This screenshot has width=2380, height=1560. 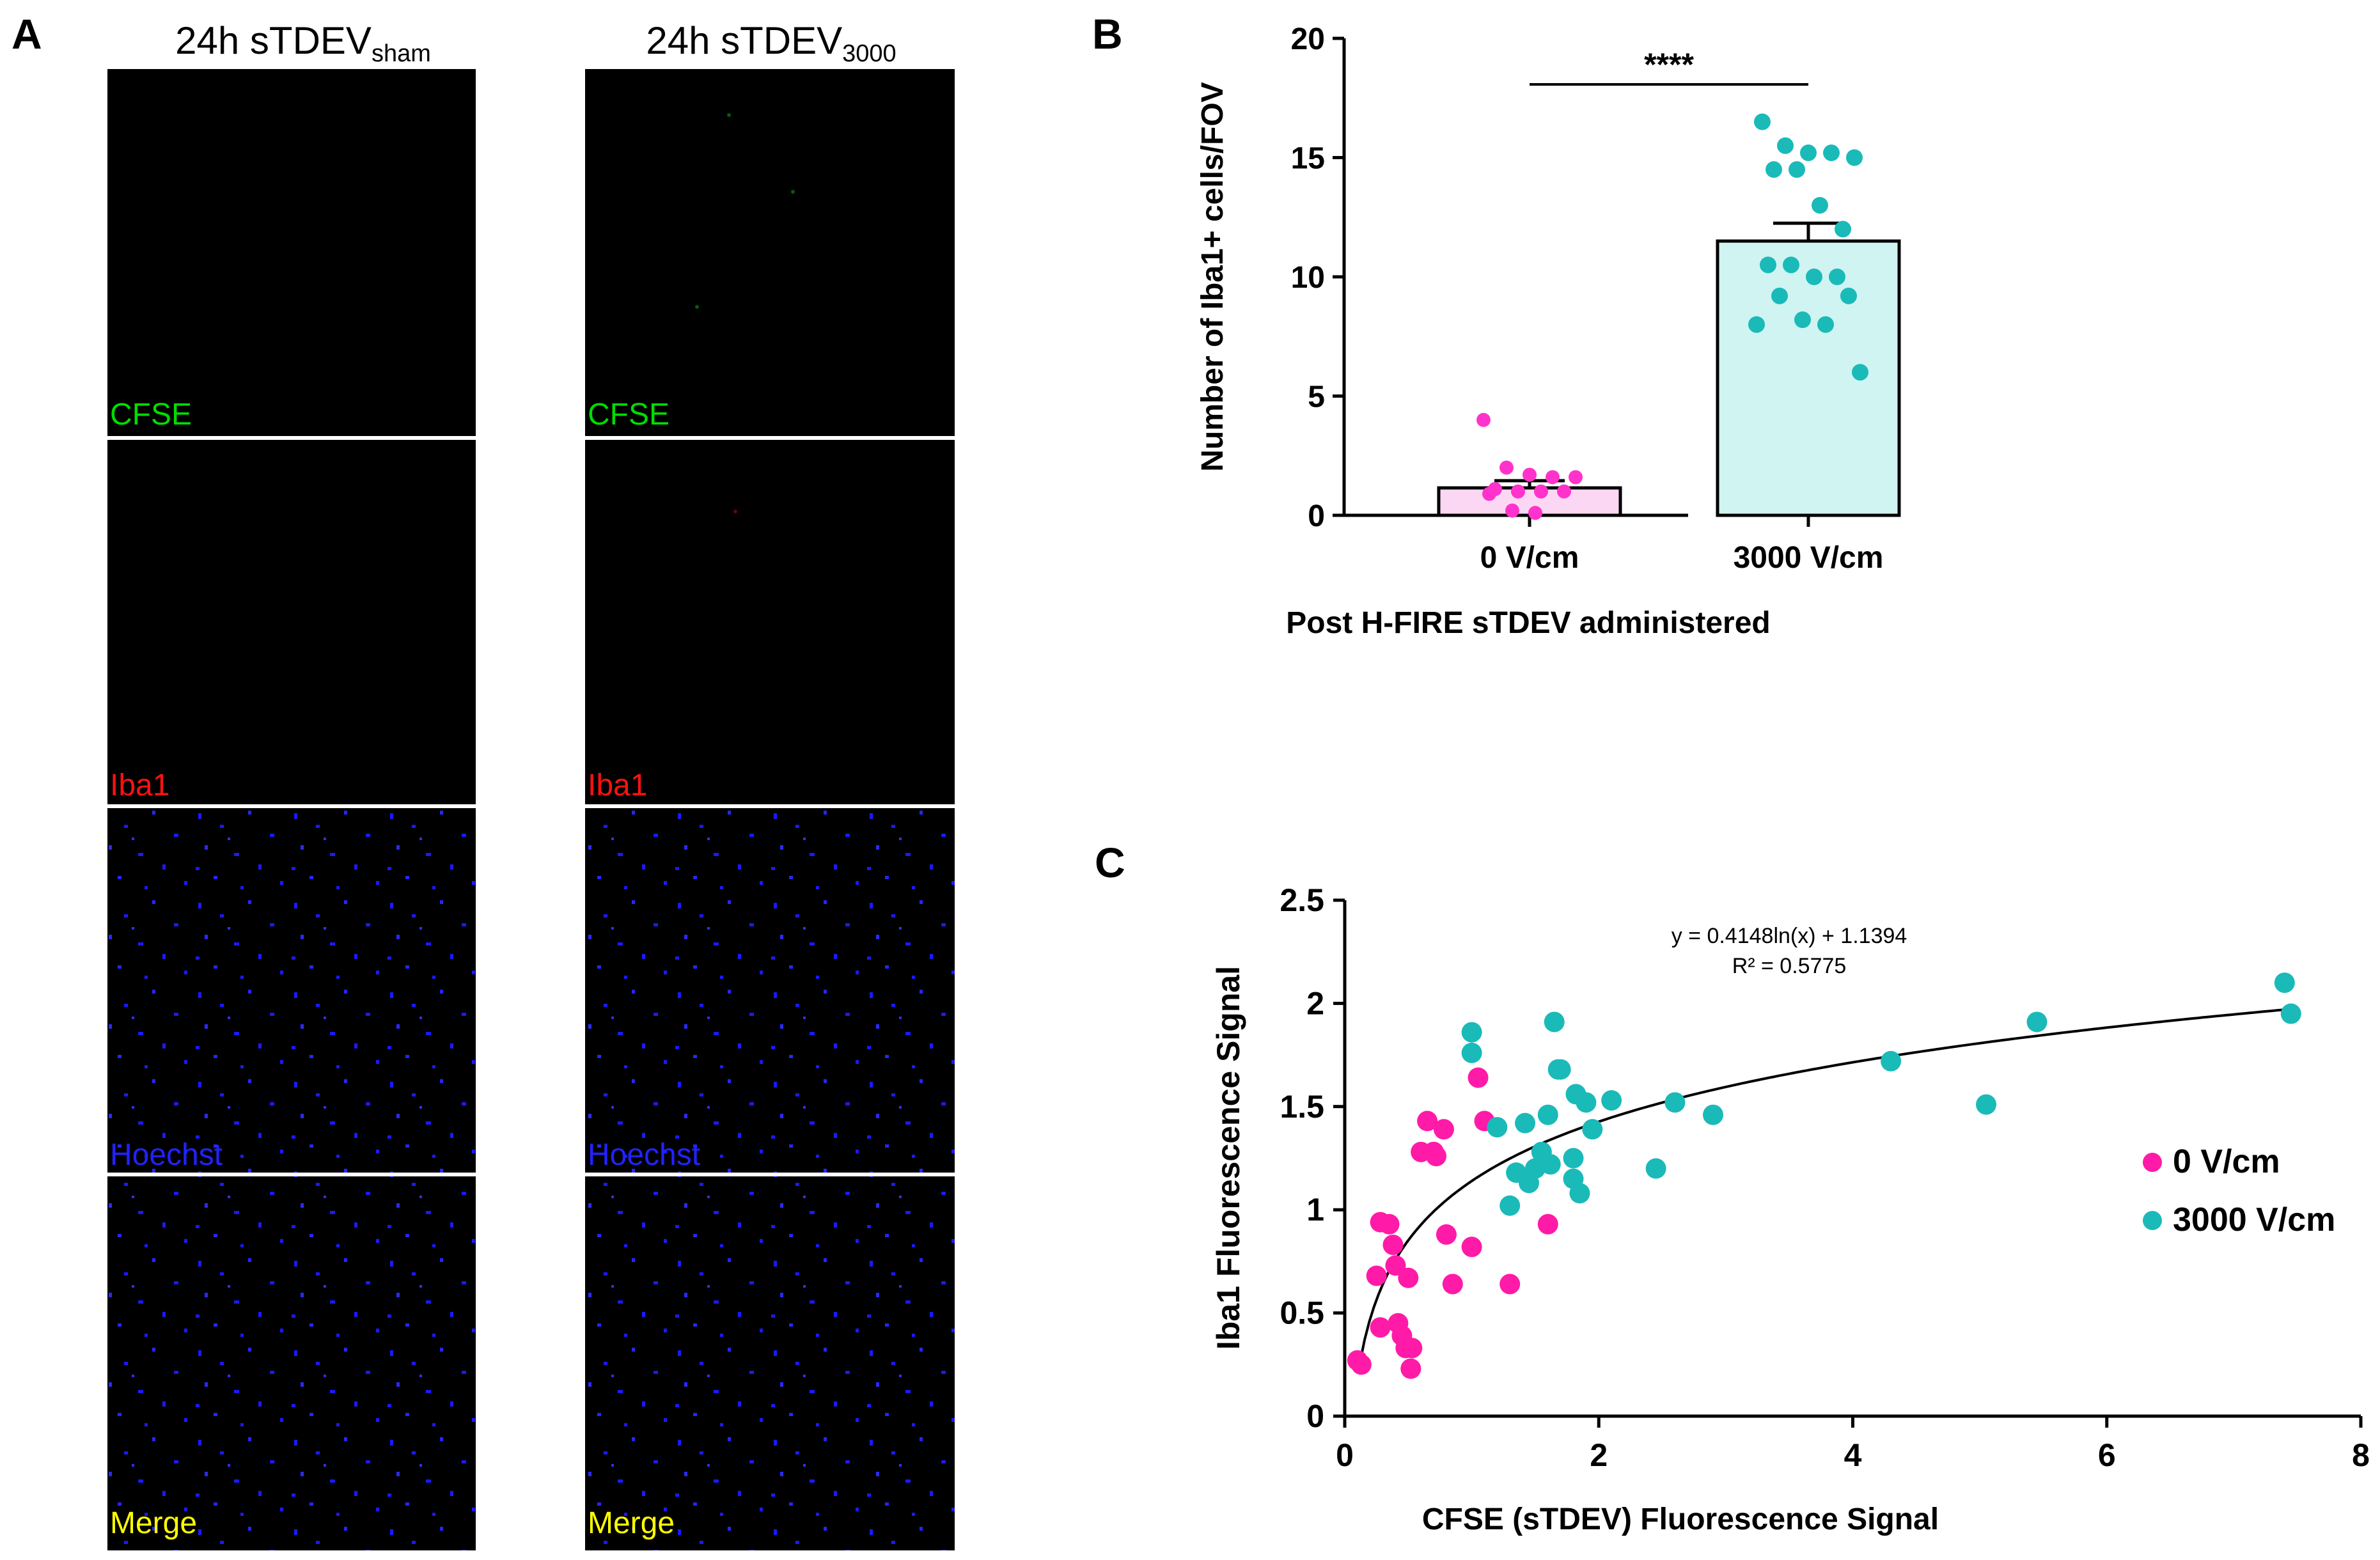 I want to click on c-legend-label-0: 0 V/cm, so click(x=2226, y=1161).